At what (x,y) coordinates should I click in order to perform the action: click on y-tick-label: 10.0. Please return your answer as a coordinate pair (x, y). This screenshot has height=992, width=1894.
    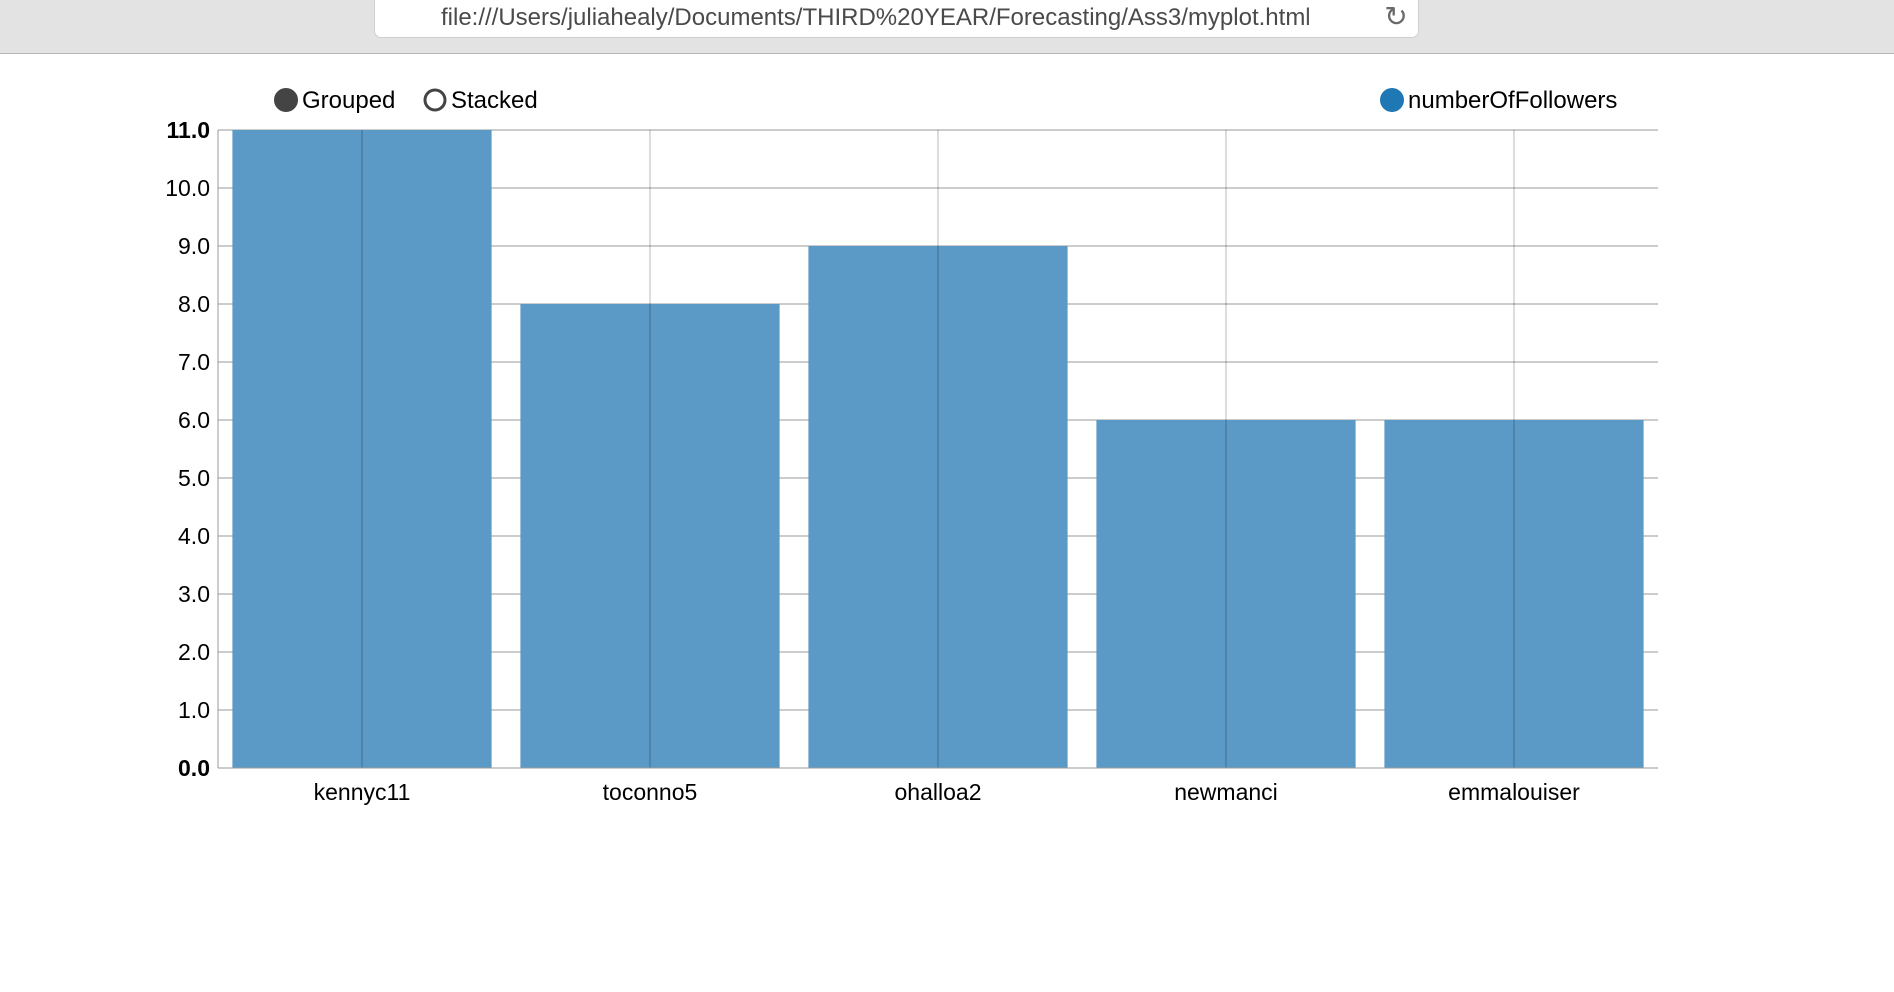
    Looking at the image, I should click on (187, 188).